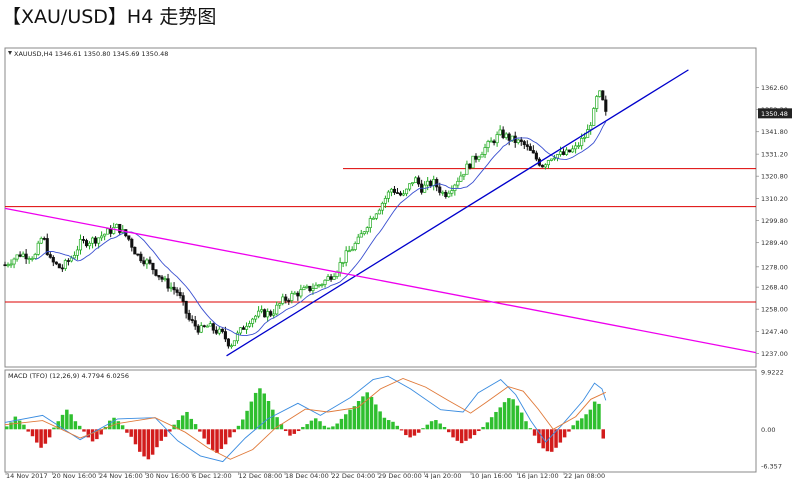 This screenshot has height=479, width=800. I want to click on x-tick-label: 12 Dec 08:00, so click(261, 475).